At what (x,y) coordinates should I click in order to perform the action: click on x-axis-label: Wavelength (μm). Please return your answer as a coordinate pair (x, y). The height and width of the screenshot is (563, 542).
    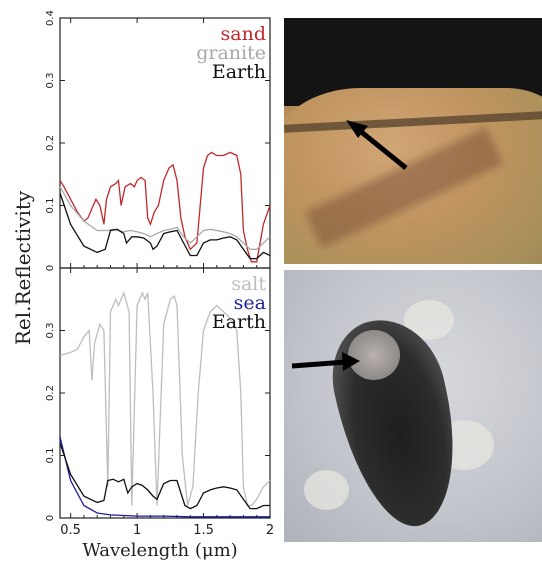
    Looking at the image, I should click on (159, 550).